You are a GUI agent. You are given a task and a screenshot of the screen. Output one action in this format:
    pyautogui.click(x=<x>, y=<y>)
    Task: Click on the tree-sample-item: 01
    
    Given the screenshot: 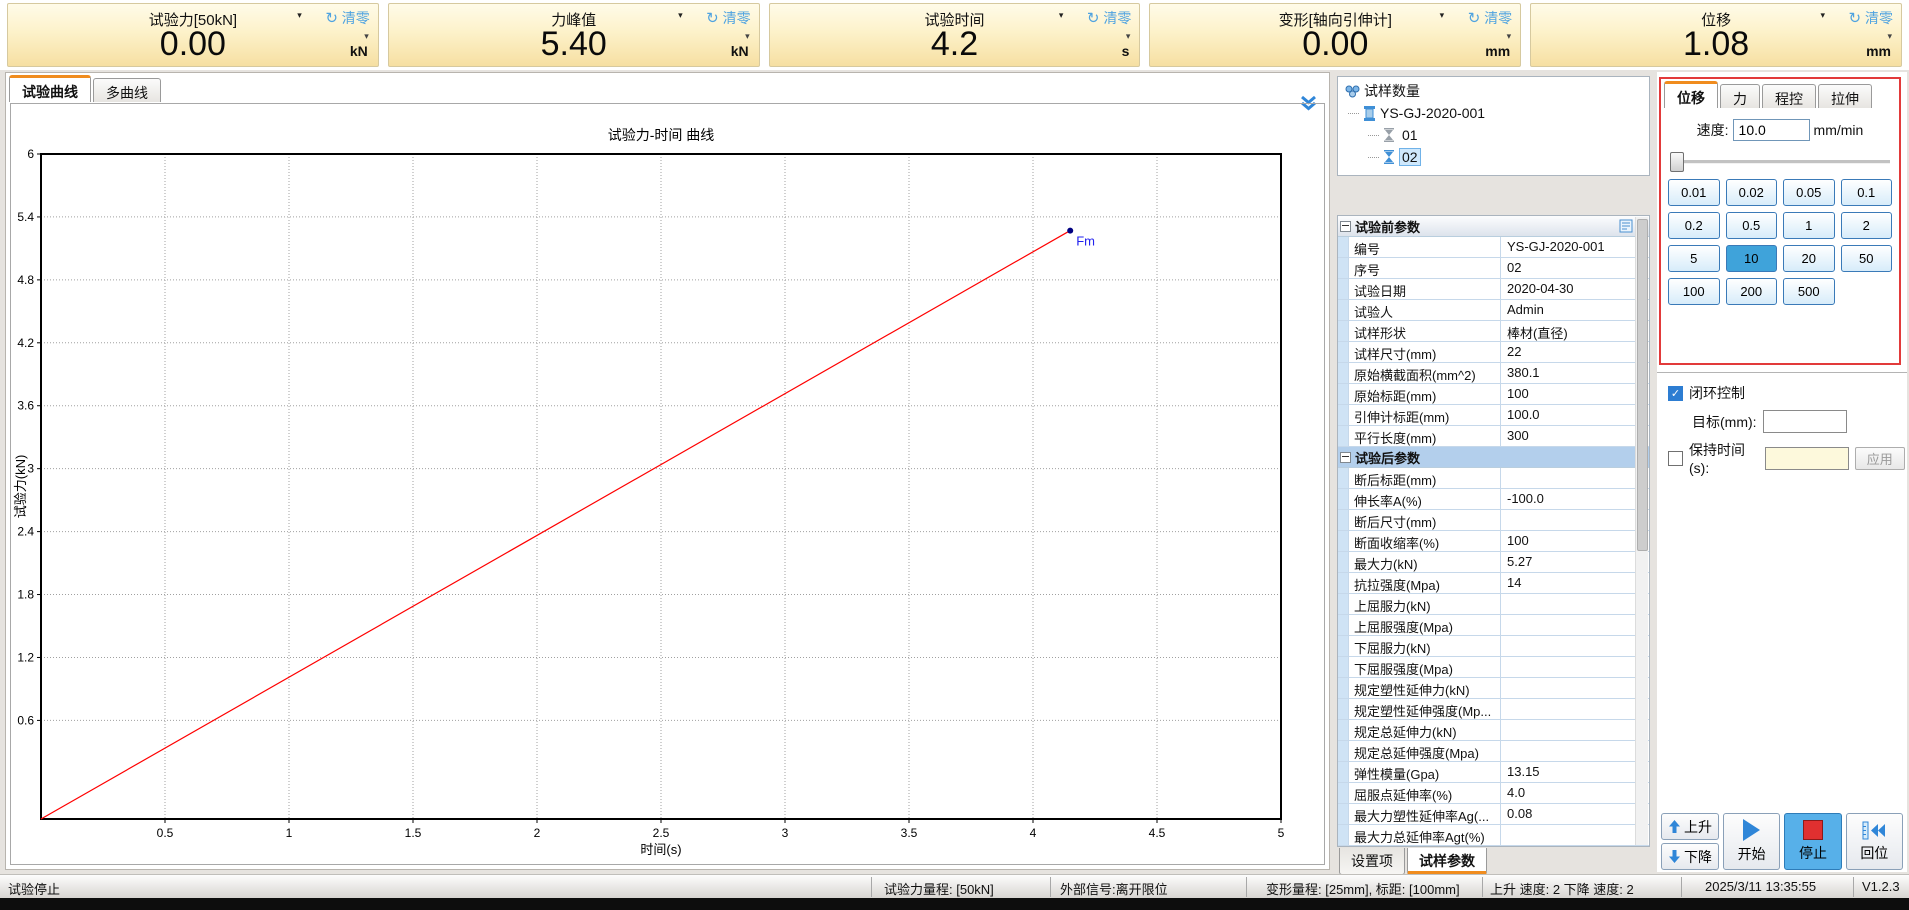 What is the action you would take?
    pyautogui.click(x=1493, y=135)
    